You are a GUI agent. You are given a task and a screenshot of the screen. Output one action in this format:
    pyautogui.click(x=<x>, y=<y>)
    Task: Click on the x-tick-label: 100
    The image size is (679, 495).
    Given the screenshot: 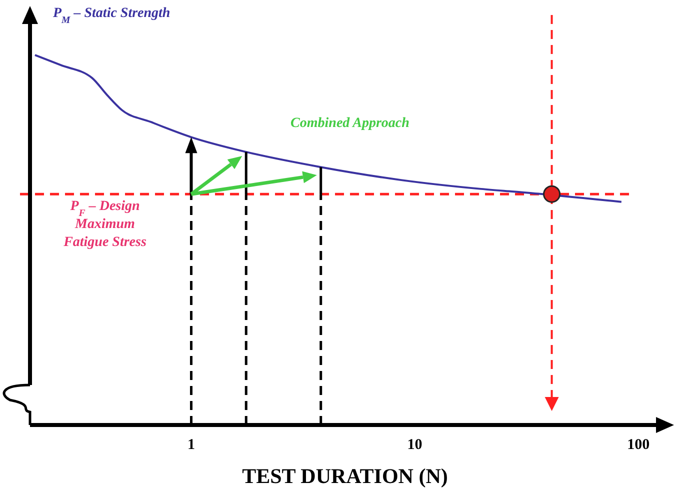 What is the action you would take?
    pyautogui.click(x=638, y=445)
    